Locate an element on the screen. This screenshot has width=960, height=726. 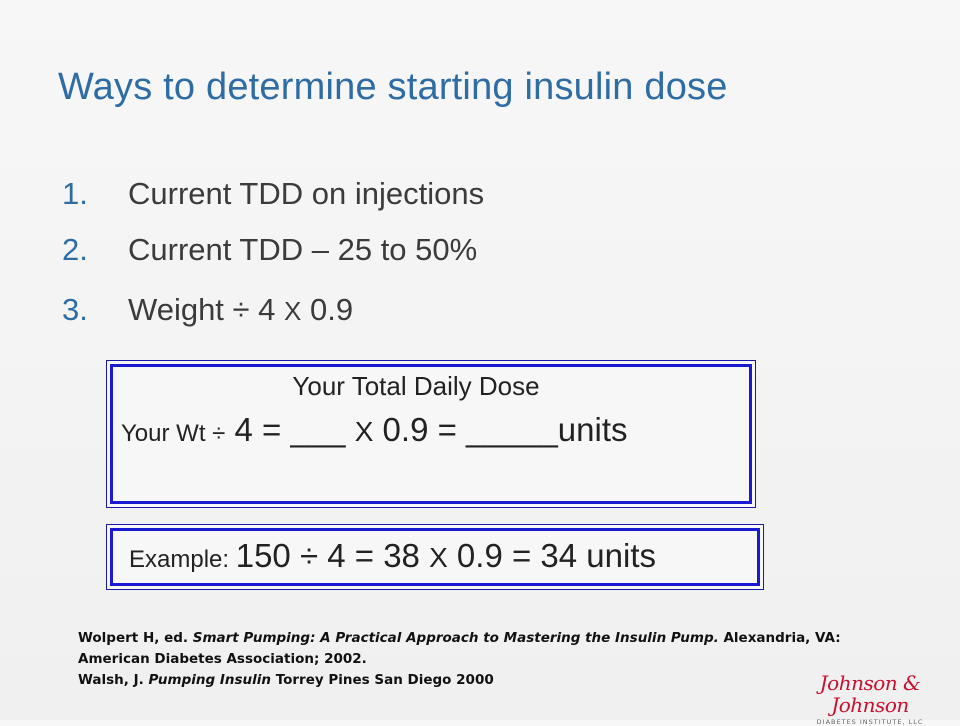
formula-part: 4 = ___ is located at coordinates (290, 429).